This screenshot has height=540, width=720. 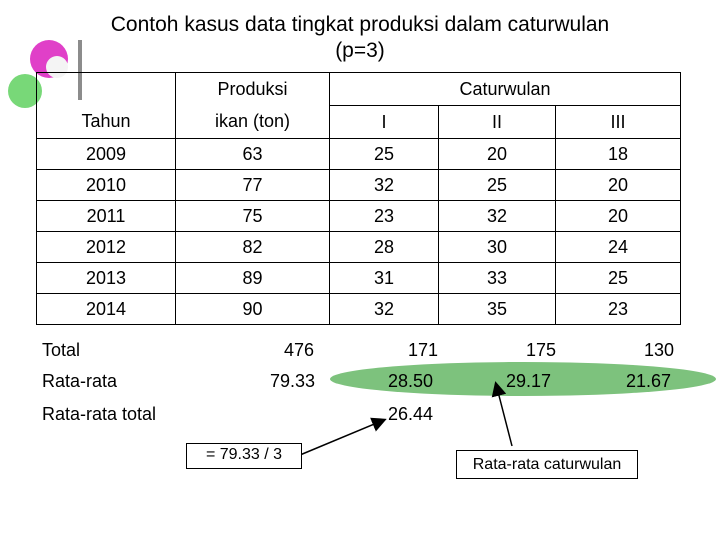 I want to click on rata-produksi: 79.33, so click(x=293, y=381).